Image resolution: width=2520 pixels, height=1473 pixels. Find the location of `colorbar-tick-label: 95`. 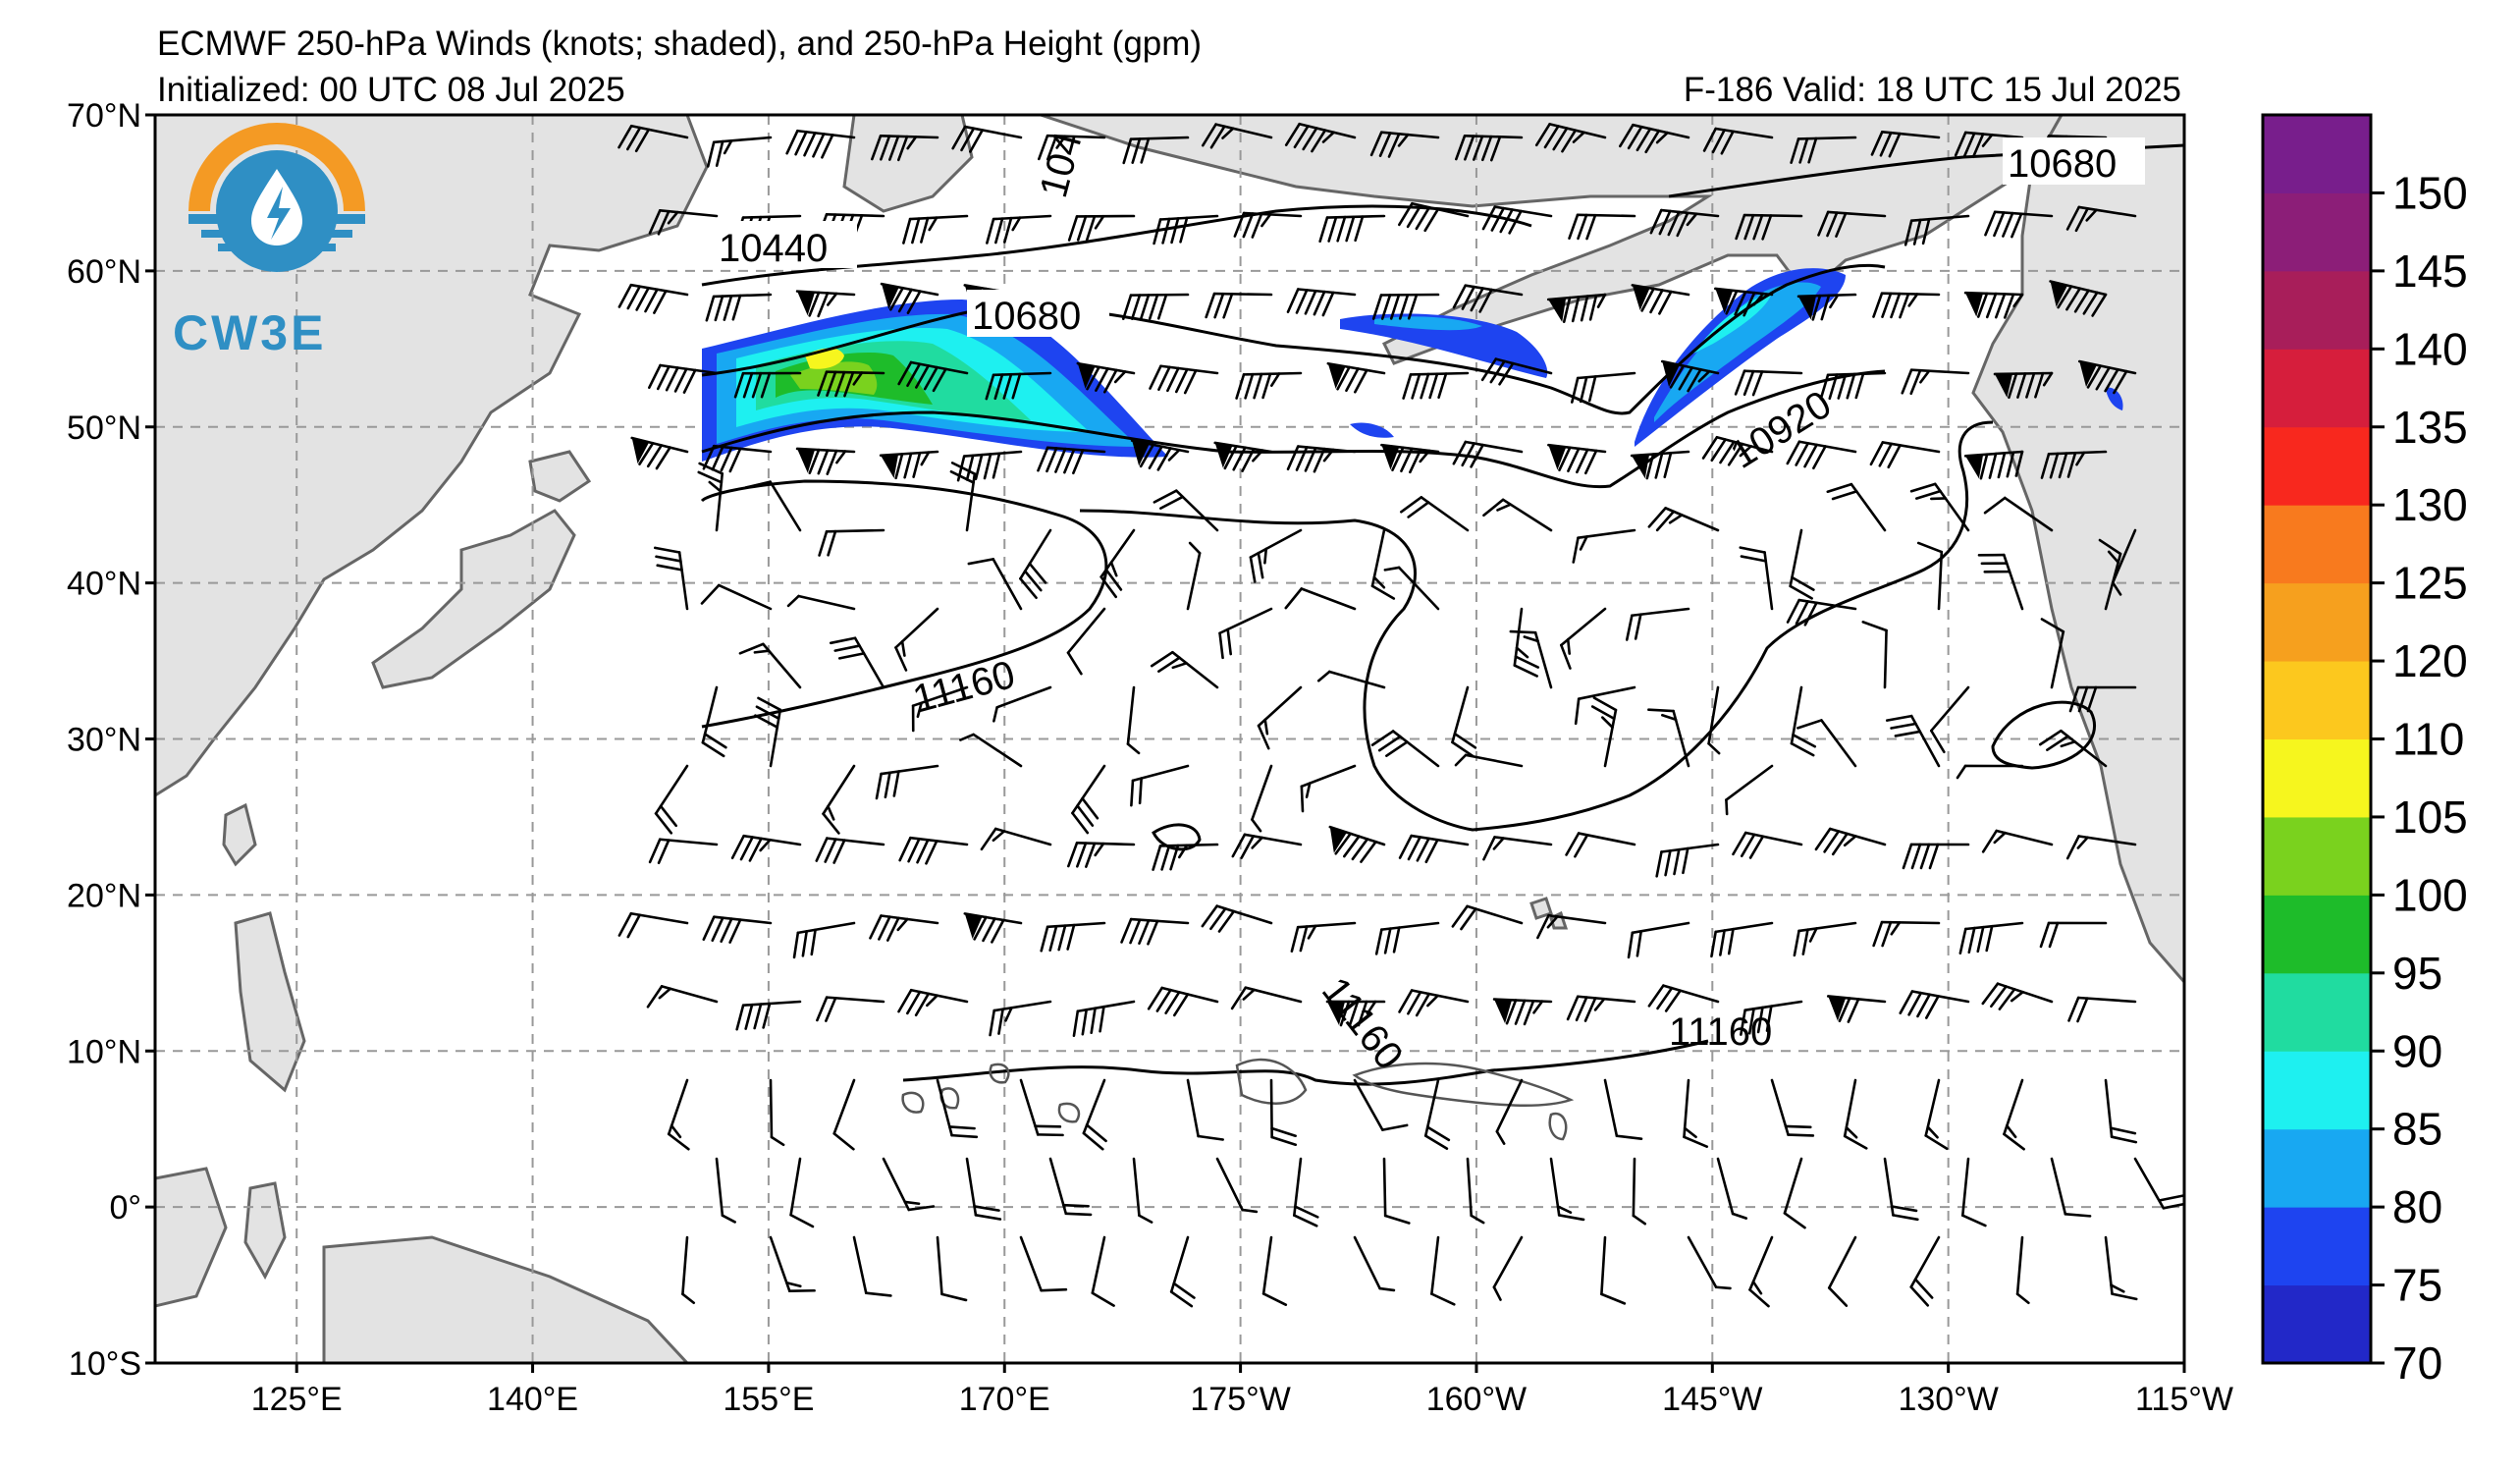

colorbar-tick-label: 95 is located at coordinates (2417, 973).